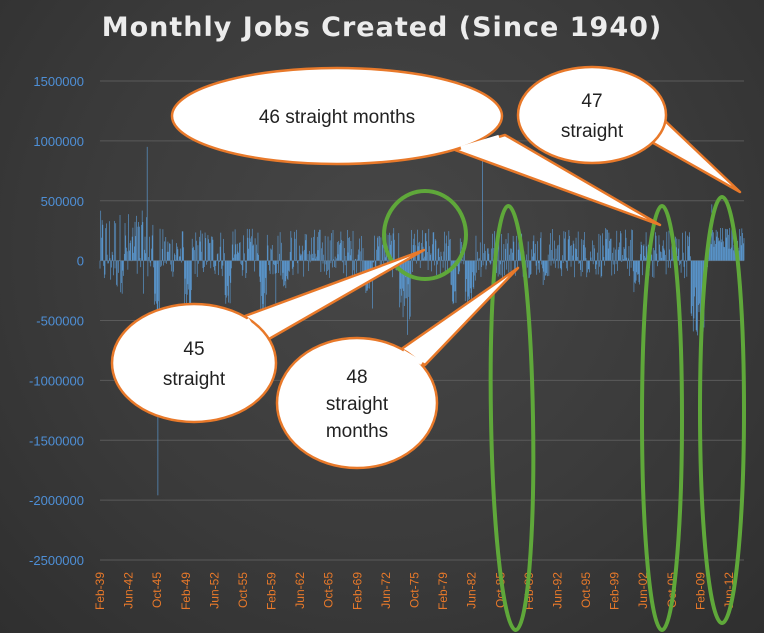 This screenshot has width=764, height=633. I want to click on callout-text: 48 straight months, so click(357, 404).